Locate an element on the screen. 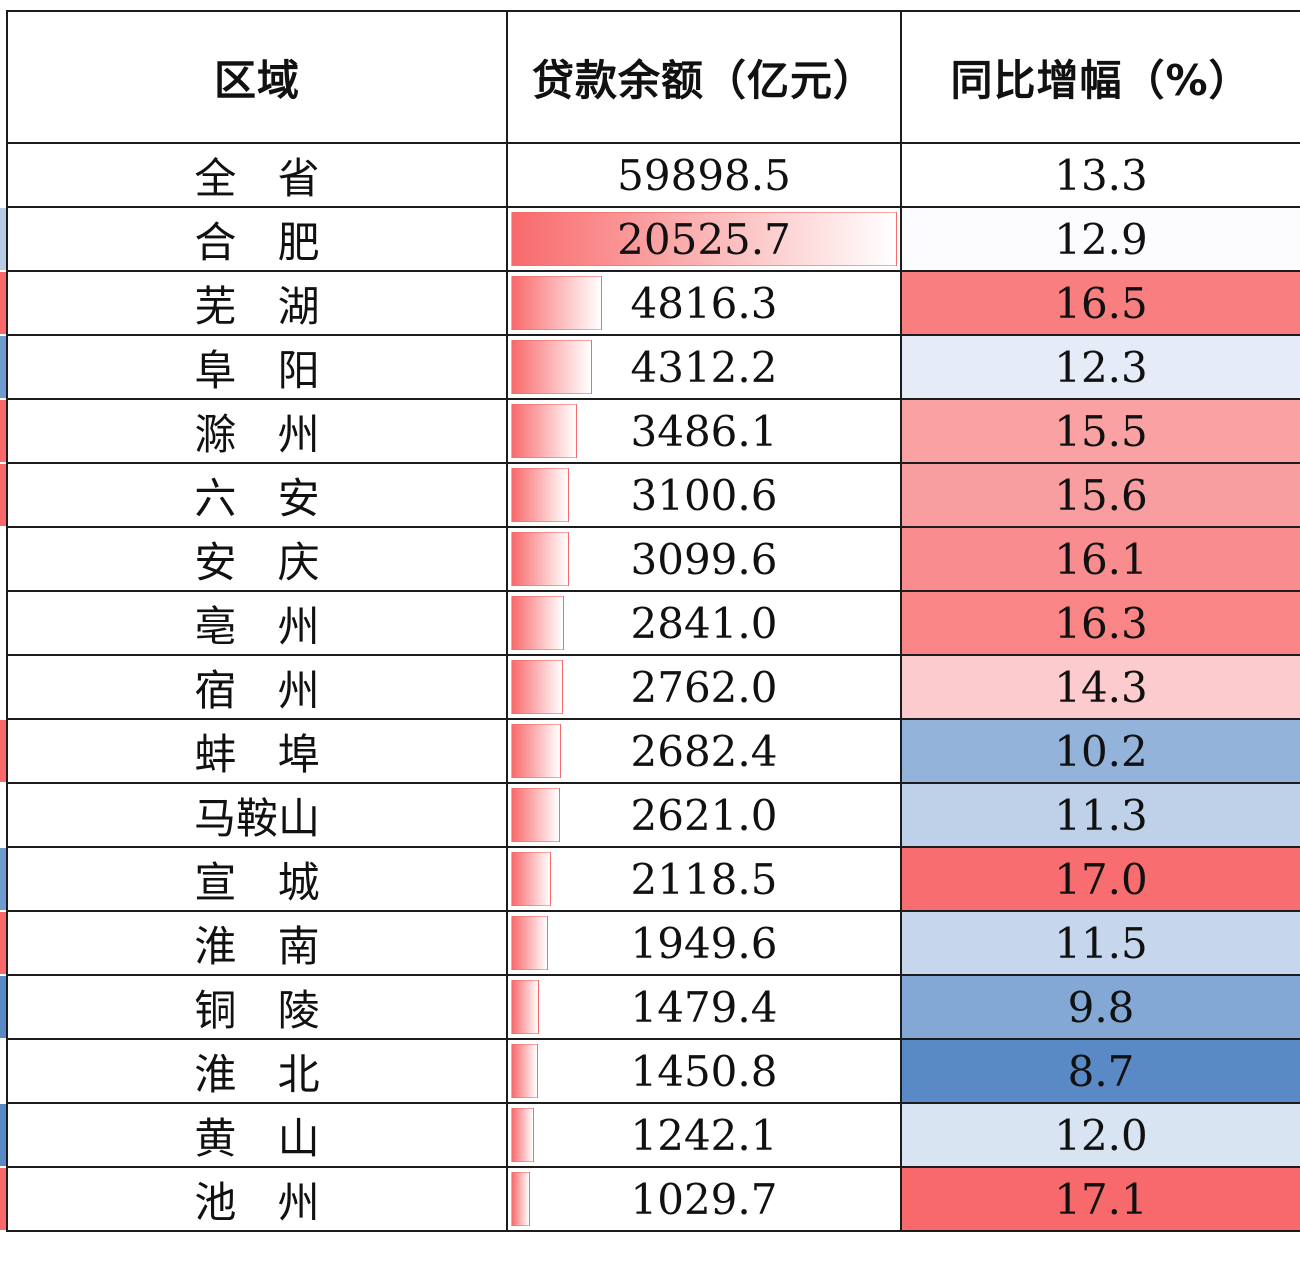  region-cell: 马鞍山 is located at coordinates (257, 815).